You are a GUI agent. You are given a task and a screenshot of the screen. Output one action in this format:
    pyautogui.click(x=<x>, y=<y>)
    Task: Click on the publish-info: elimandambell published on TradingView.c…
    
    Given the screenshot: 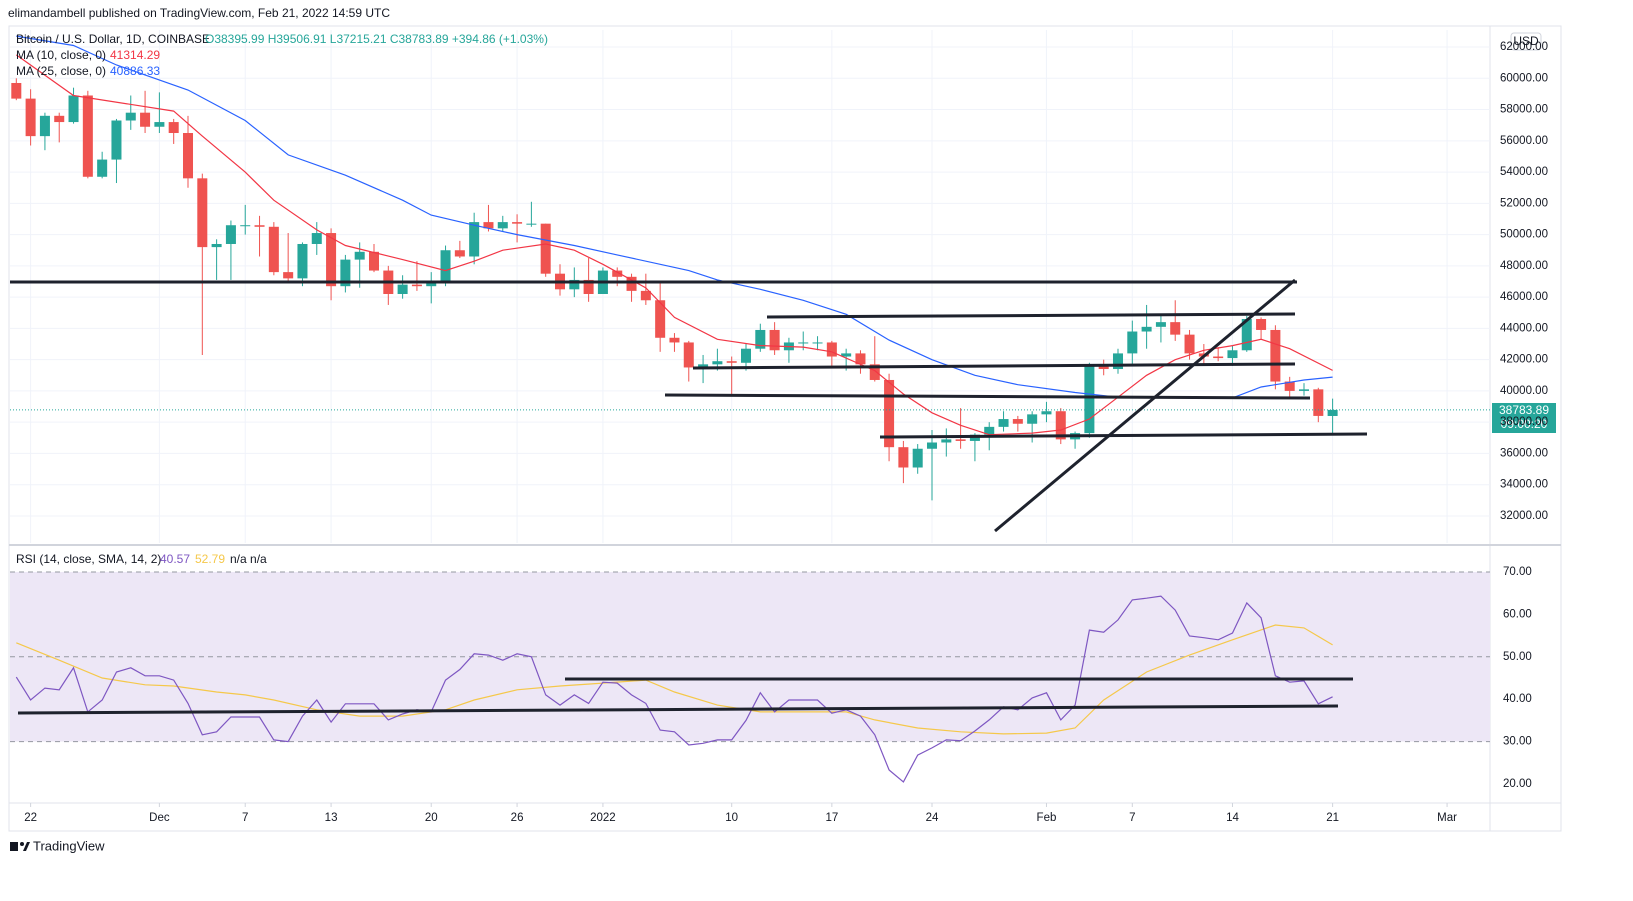 What is the action you would take?
    pyautogui.click(x=199, y=13)
    